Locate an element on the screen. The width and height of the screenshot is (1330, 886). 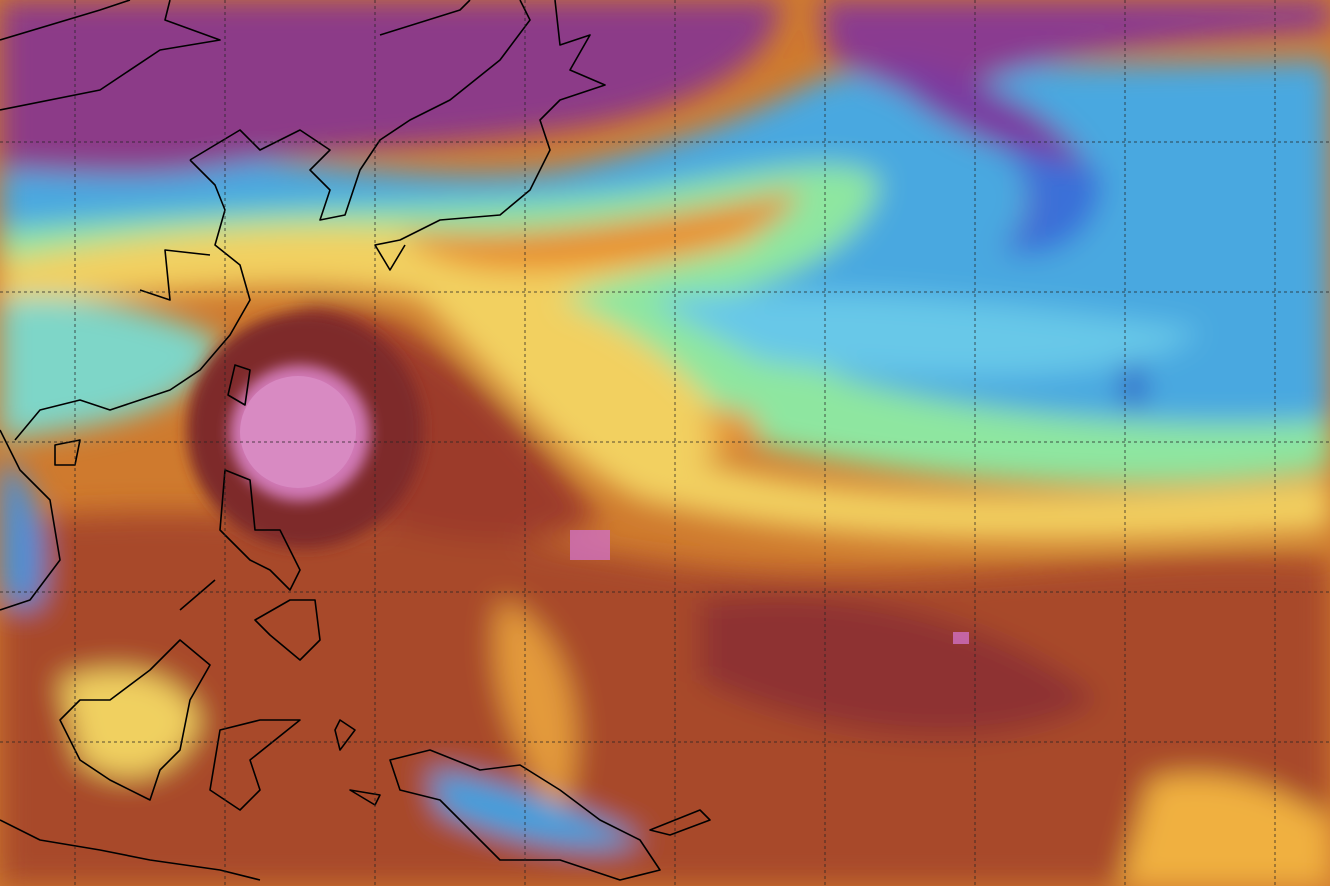
convective-spots is located at coordinates (769, 587).